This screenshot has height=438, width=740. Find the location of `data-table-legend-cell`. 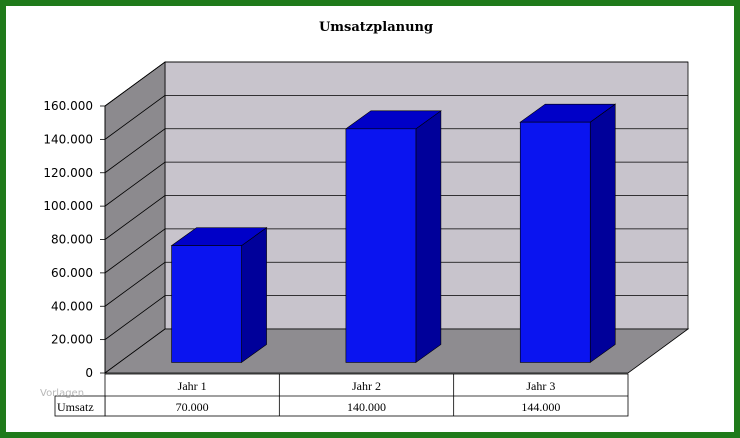

data-table-legend-cell is located at coordinates (80, 406).